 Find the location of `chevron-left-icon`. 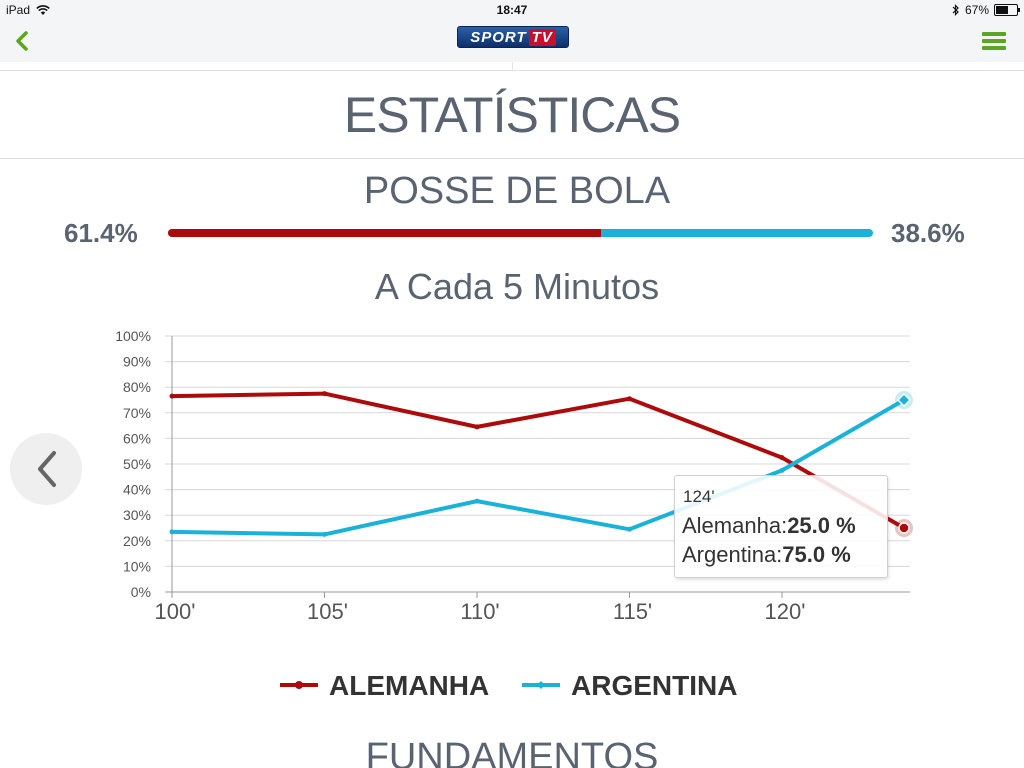

chevron-left-icon is located at coordinates (47, 469).